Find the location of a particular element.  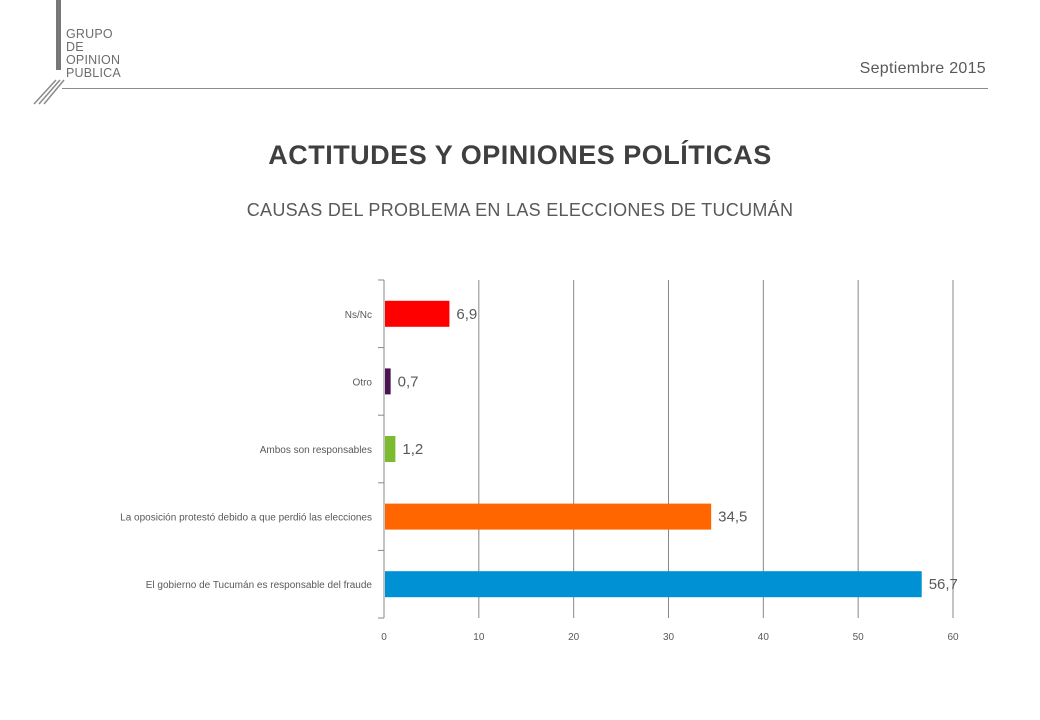

category-label: Ambos son responsables is located at coordinates (316, 450).